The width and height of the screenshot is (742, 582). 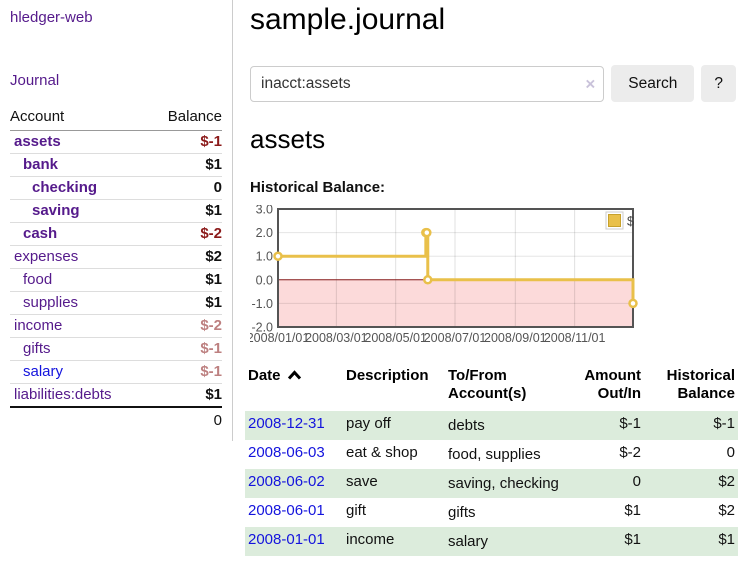 What do you see at coordinates (116, 188) in the screenshot?
I see `account-row: checking 0` at bounding box center [116, 188].